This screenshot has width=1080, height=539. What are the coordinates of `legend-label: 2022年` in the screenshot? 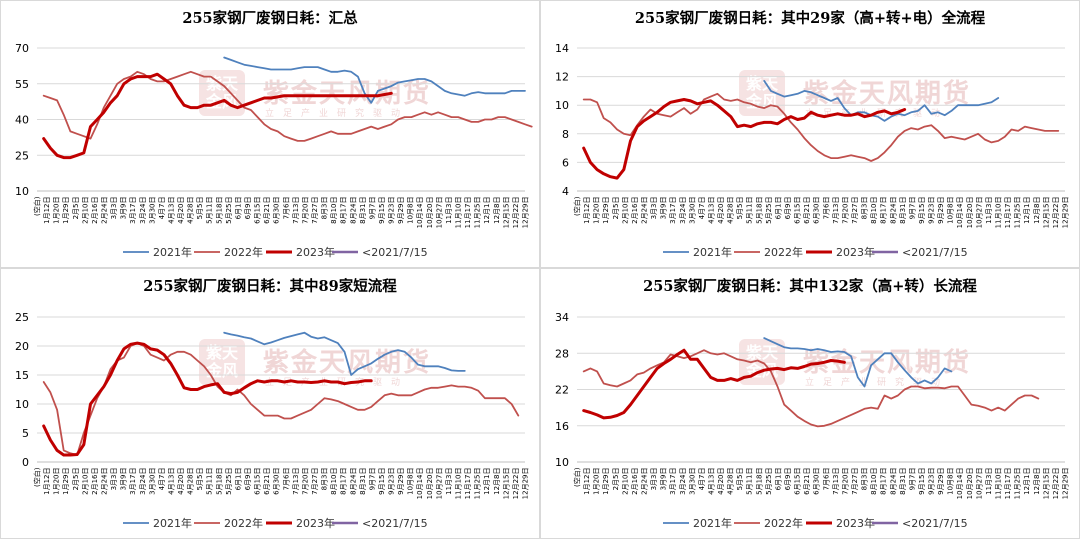 It's located at (783, 523).